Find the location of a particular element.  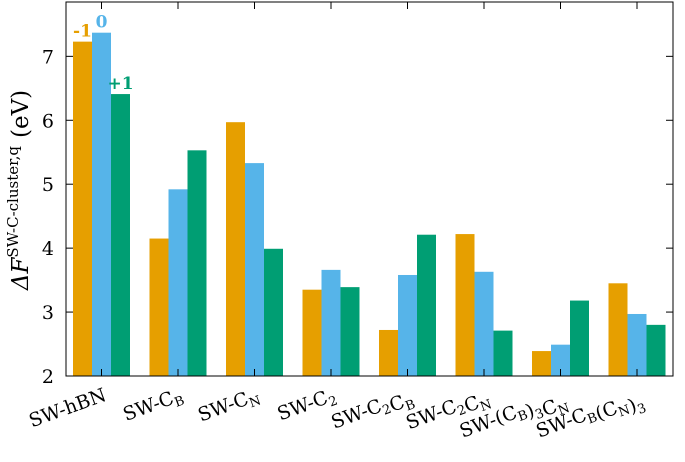

y-axis-label: ΔFSW-C-cluster,q (eV) is located at coordinates (19, 190).